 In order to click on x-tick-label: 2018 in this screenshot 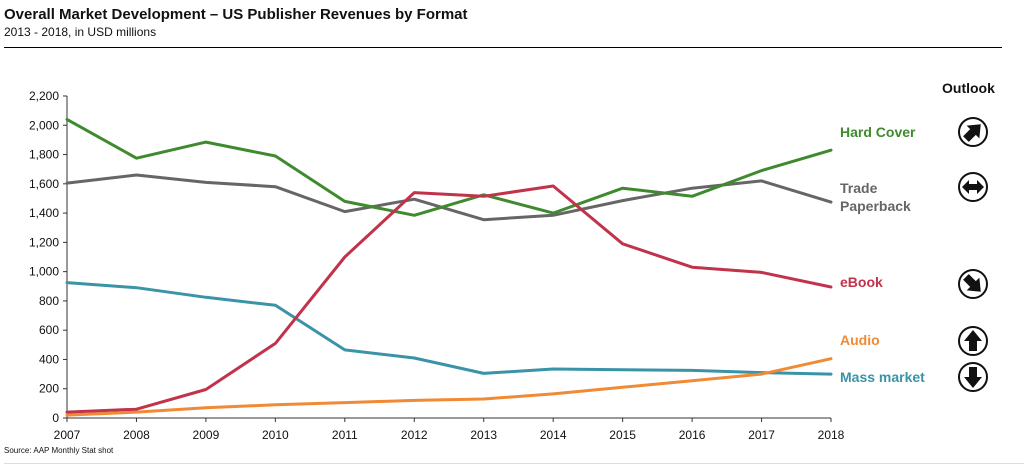, I will do `click(831, 435)`.